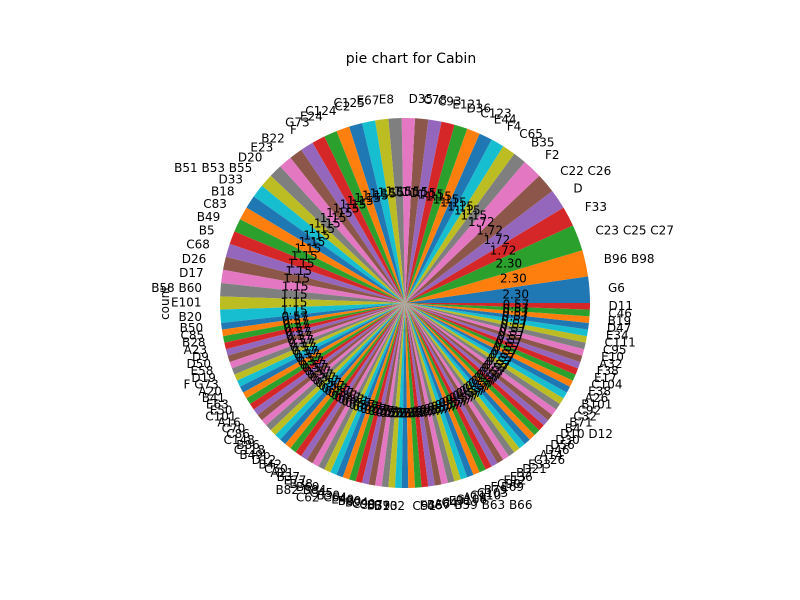 This screenshot has width=800, height=600. I want to click on slice-category-label: B86, so click(248, 445).